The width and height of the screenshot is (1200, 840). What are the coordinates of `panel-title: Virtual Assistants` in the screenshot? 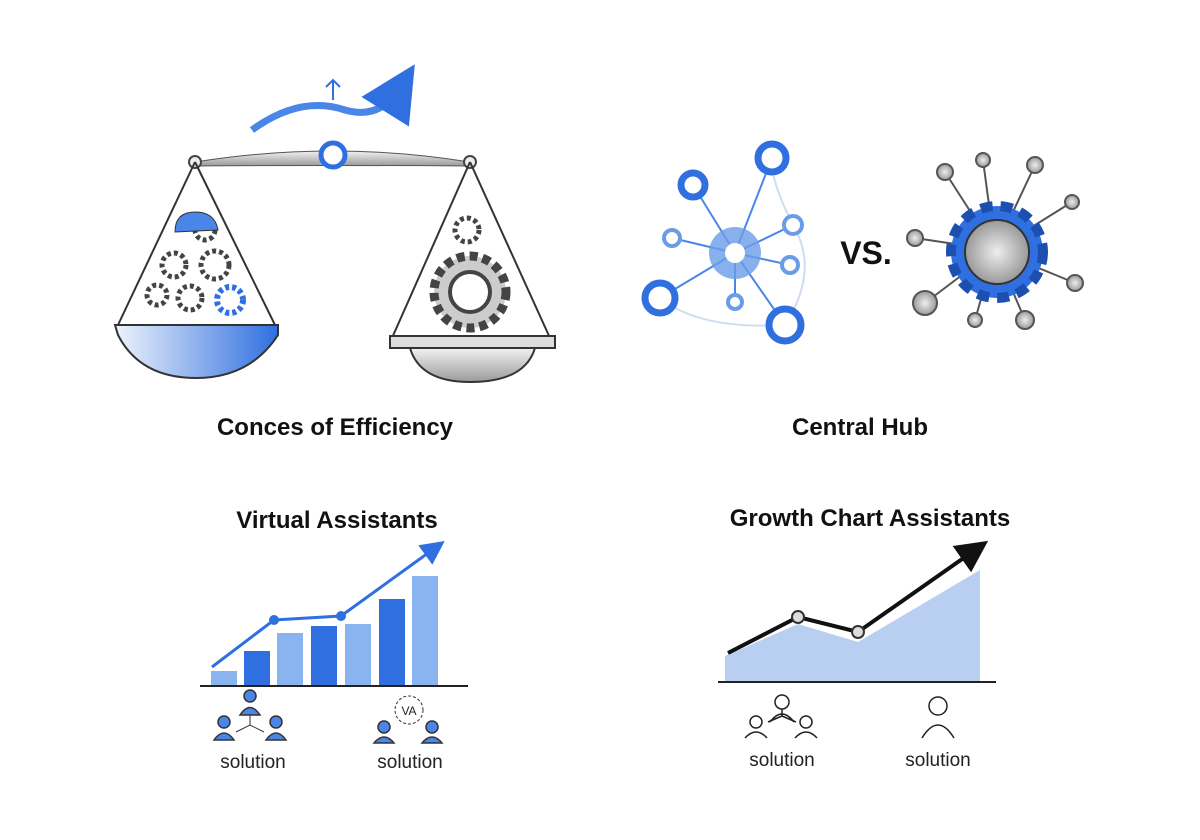 It's located at (336, 520).